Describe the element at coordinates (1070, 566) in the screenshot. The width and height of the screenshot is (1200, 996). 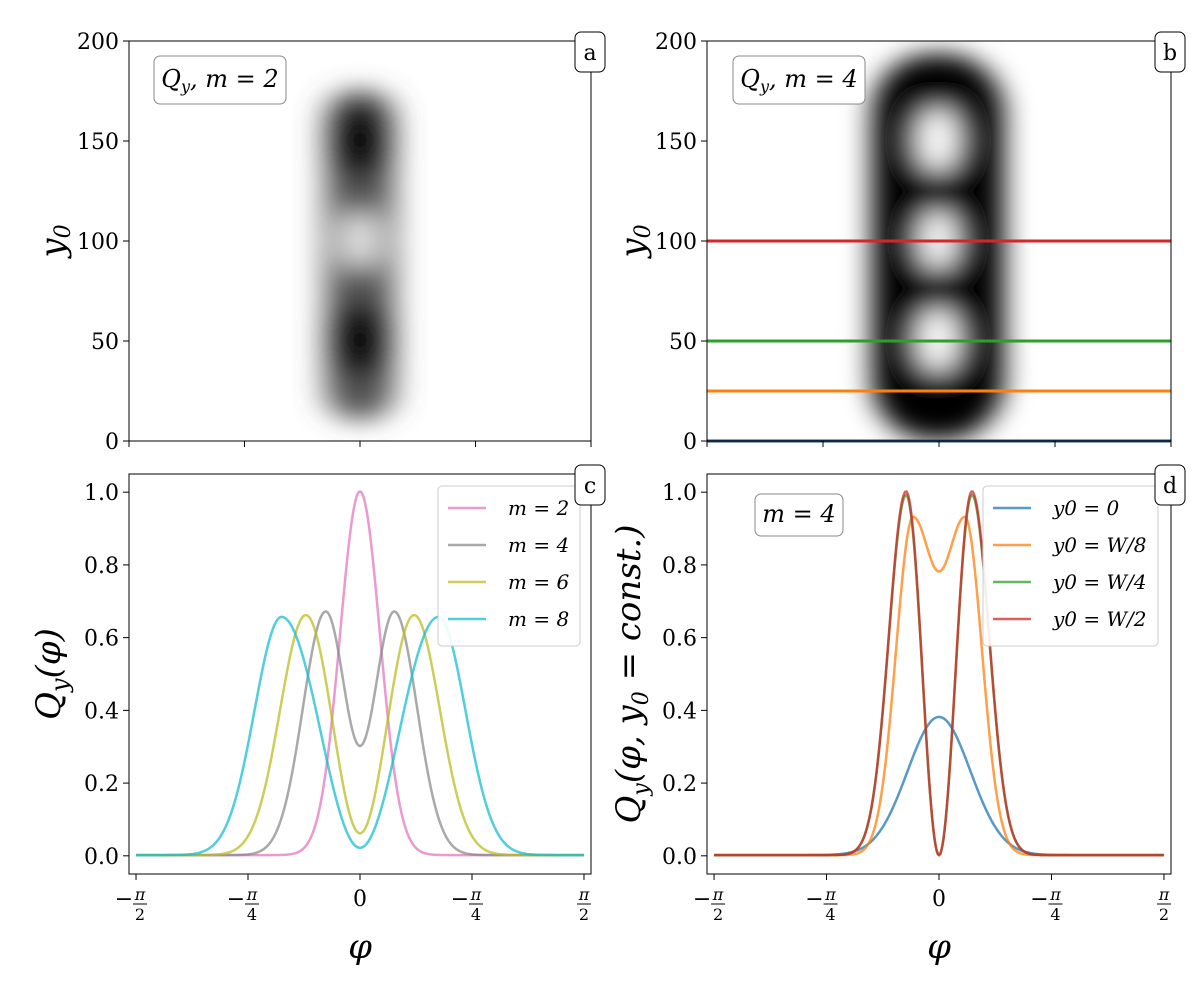
I see `legend-d: y0 = 0 y0 = W/8 y0 = W/4 y0 = W/2` at that location.